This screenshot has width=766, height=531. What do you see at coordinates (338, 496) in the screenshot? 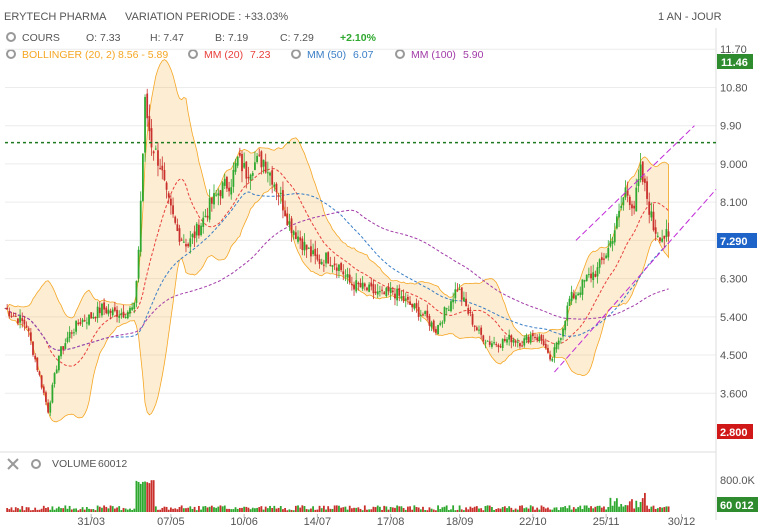
I see `volume-bars` at bounding box center [338, 496].